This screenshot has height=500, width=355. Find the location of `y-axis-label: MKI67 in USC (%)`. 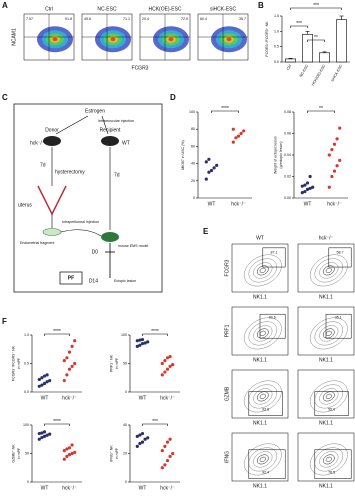

y-axis-label: MKI67 in USC (%) is located at coordinates (183, 154).